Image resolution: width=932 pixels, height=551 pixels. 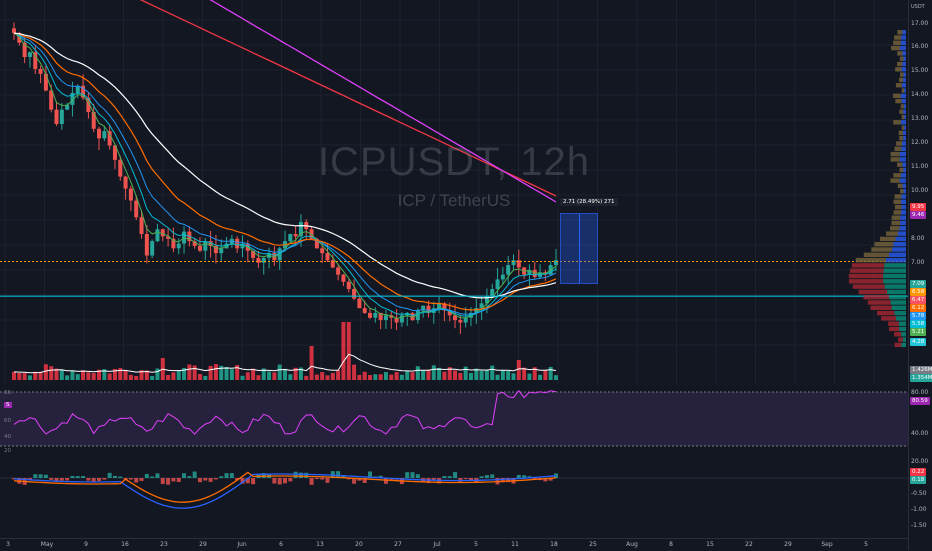 I want to click on measure-label: 2.71 (28.49%) 271, so click(x=589, y=202).